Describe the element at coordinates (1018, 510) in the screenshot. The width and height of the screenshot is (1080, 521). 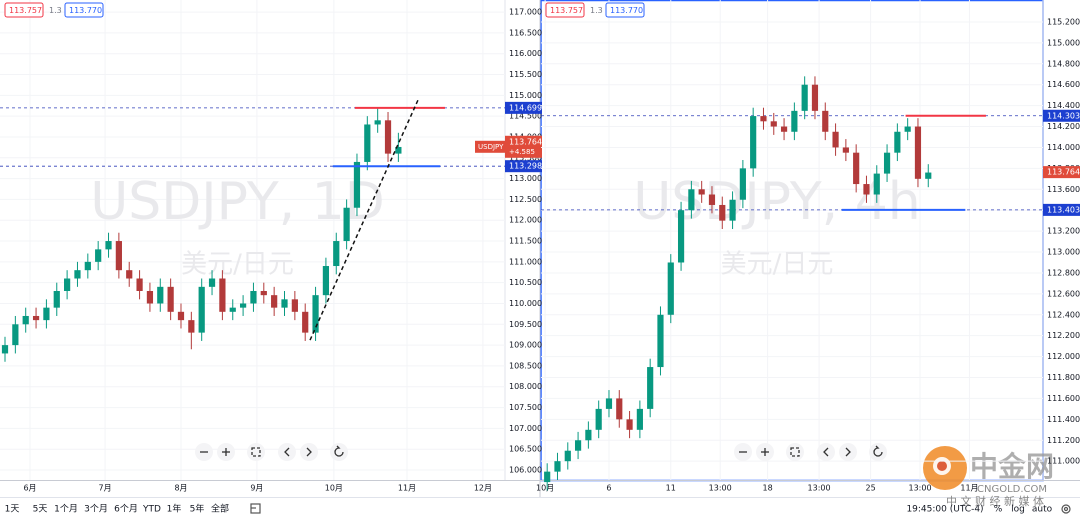
I see `log-toggle: log` at that location.